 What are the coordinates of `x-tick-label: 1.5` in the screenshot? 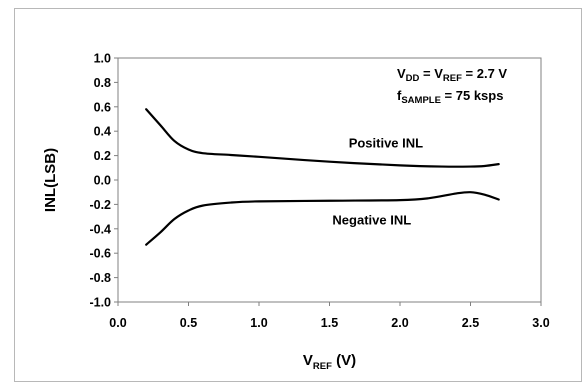 It's located at (329, 323).